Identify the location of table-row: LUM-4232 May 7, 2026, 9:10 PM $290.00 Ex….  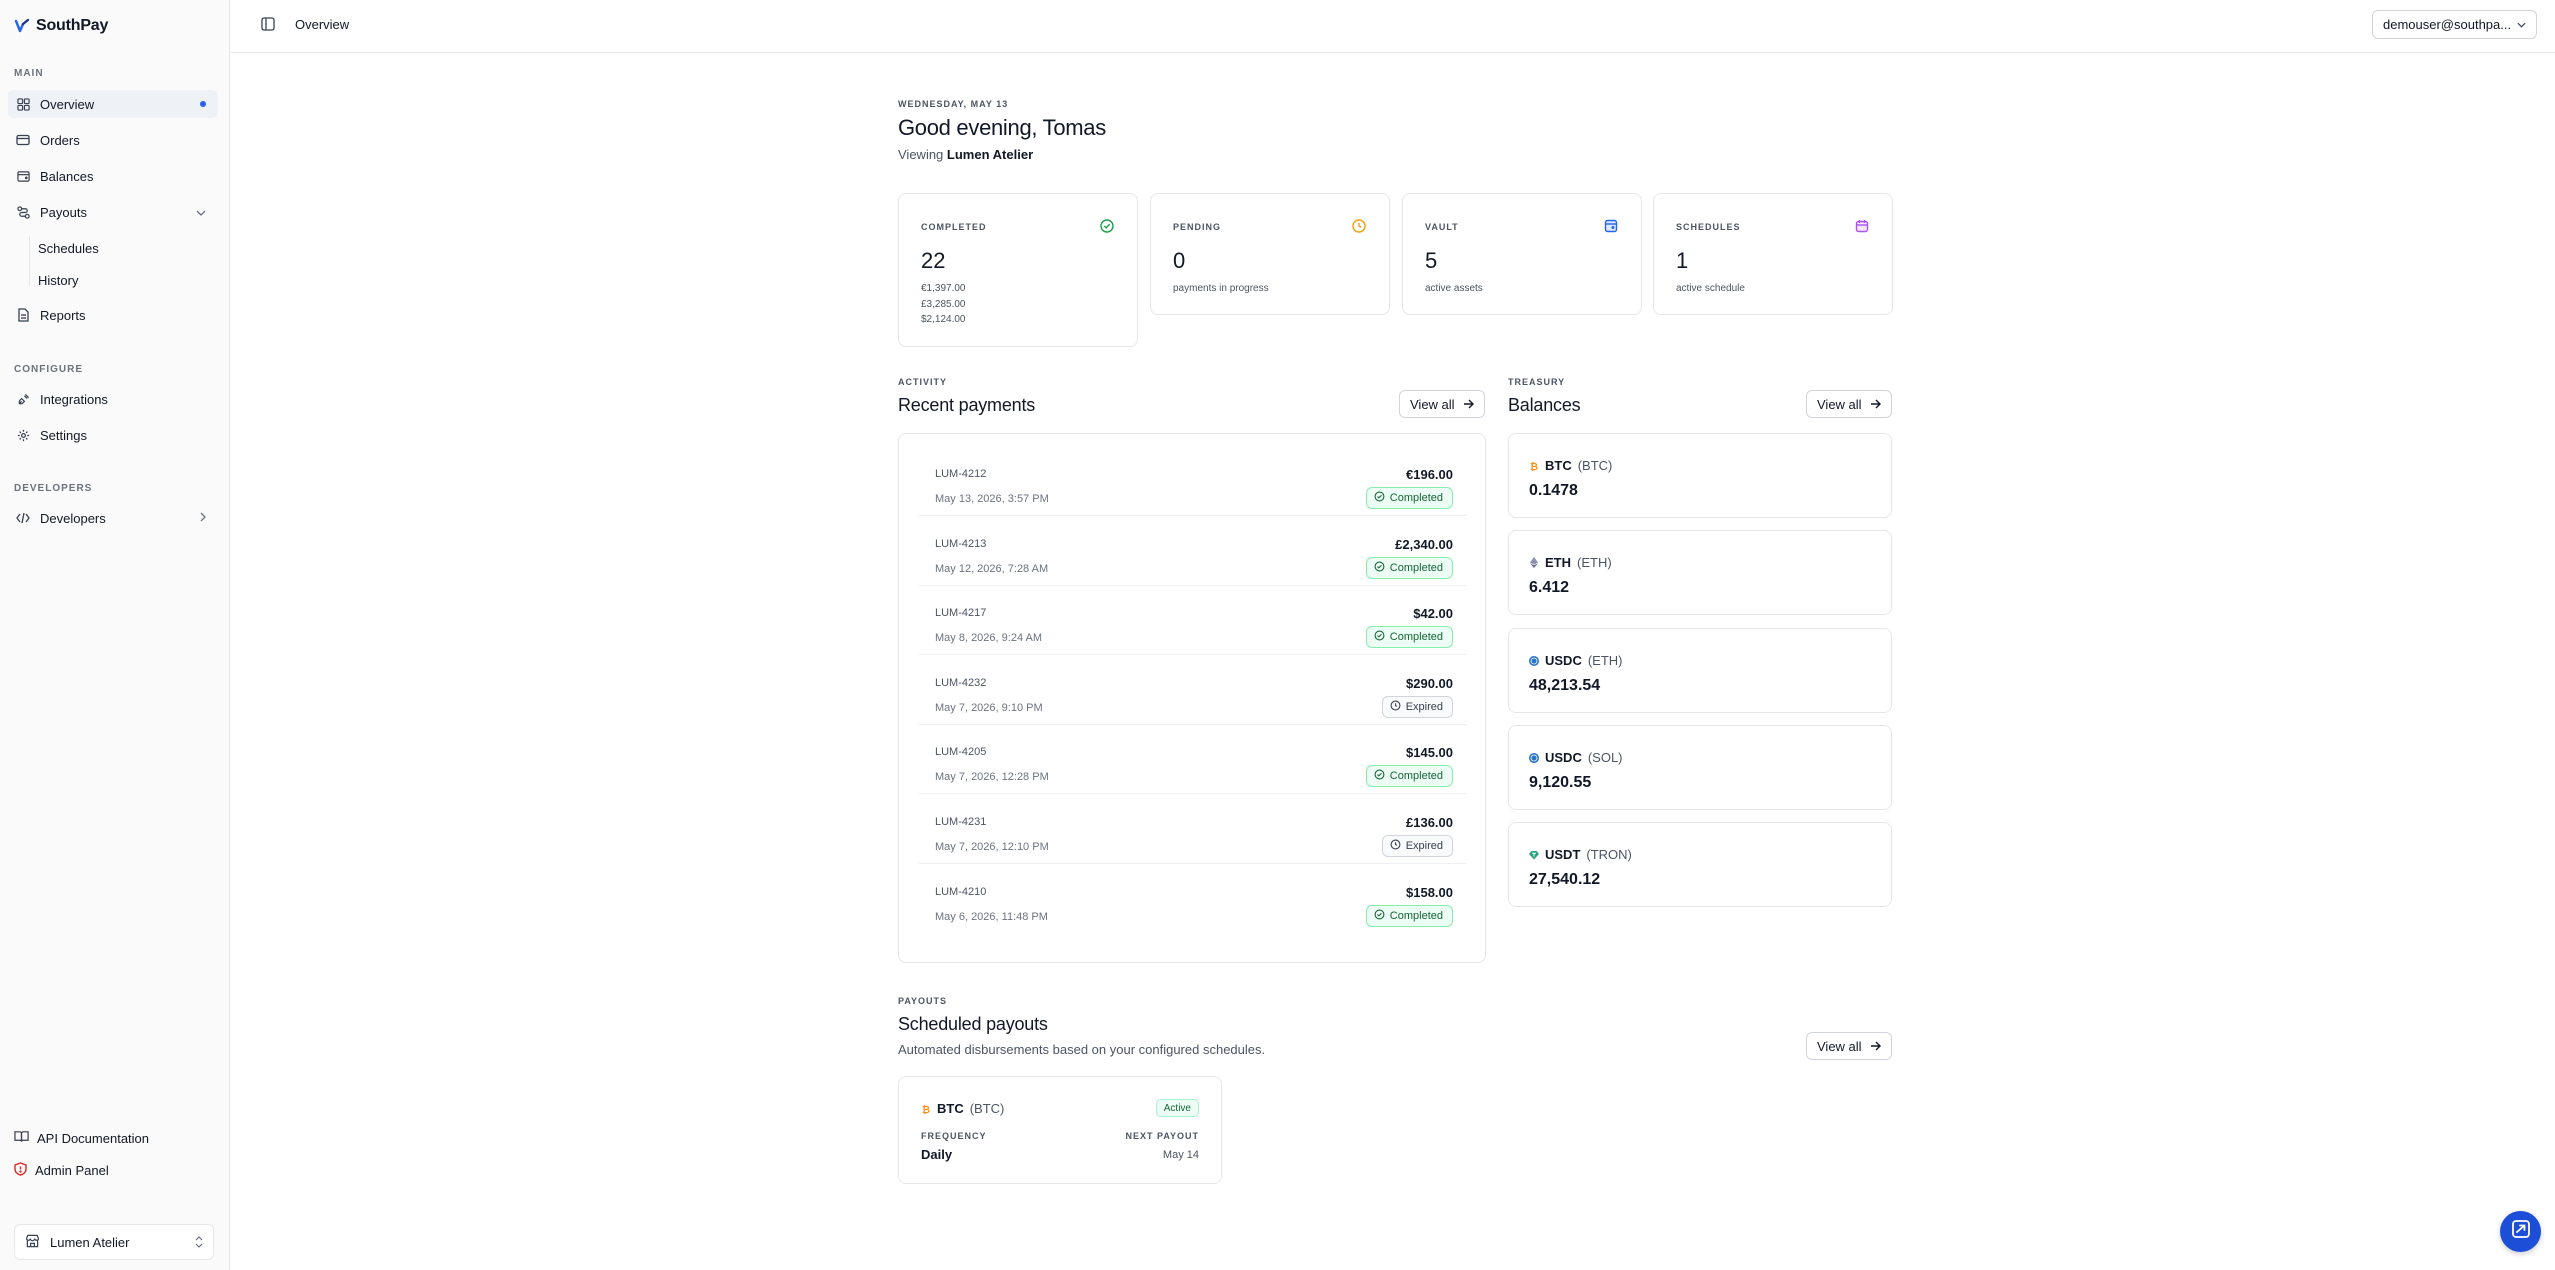
(1193, 690).